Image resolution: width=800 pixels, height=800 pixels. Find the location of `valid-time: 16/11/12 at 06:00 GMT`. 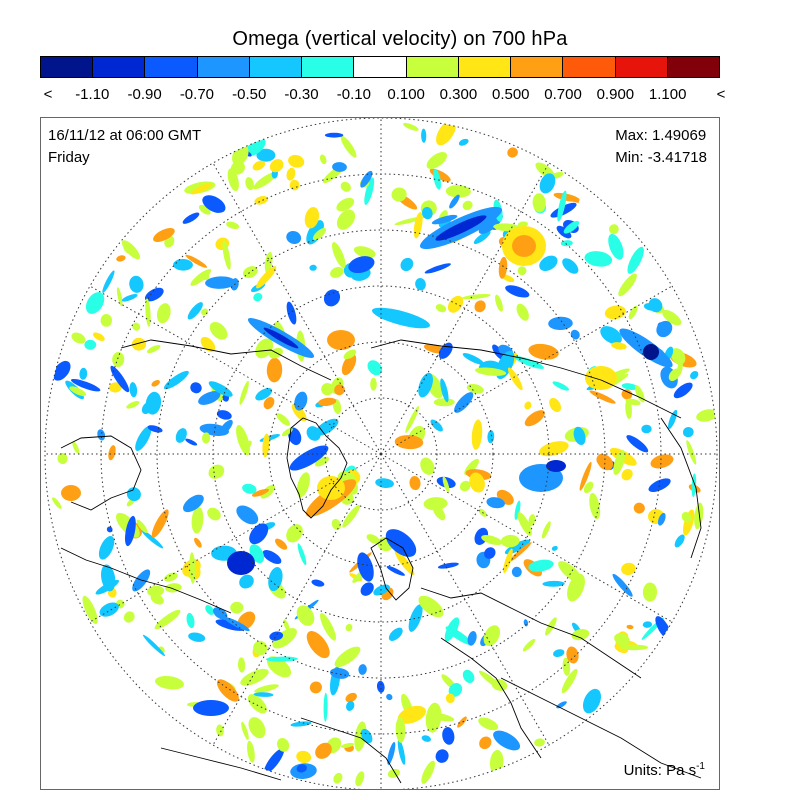

valid-time: 16/11/12 at 06:00 GMT is located at coordinates (125, 135).